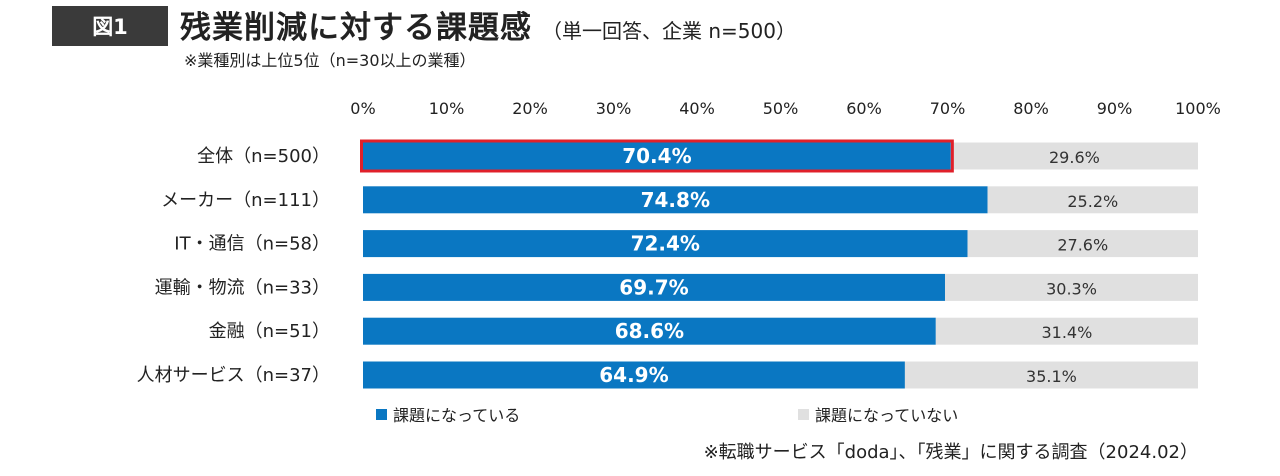 The image size is (1280, 476). Describe the element at coordinates (887, 415) in the screenshot. I see `legend-label-no: 課題になっていない` at that location.